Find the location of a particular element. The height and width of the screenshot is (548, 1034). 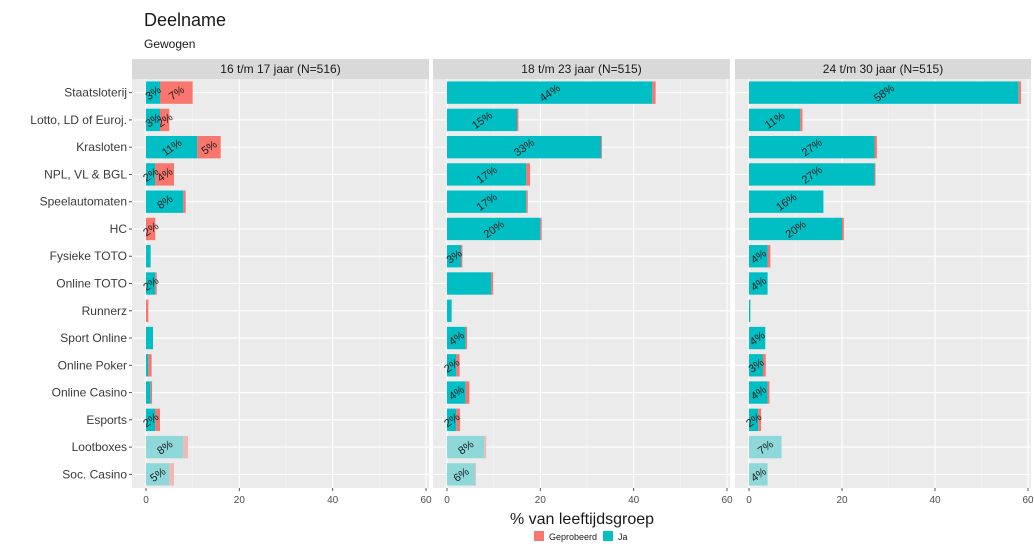

category-label: Online TOTO is located at coordinates (91, 284).